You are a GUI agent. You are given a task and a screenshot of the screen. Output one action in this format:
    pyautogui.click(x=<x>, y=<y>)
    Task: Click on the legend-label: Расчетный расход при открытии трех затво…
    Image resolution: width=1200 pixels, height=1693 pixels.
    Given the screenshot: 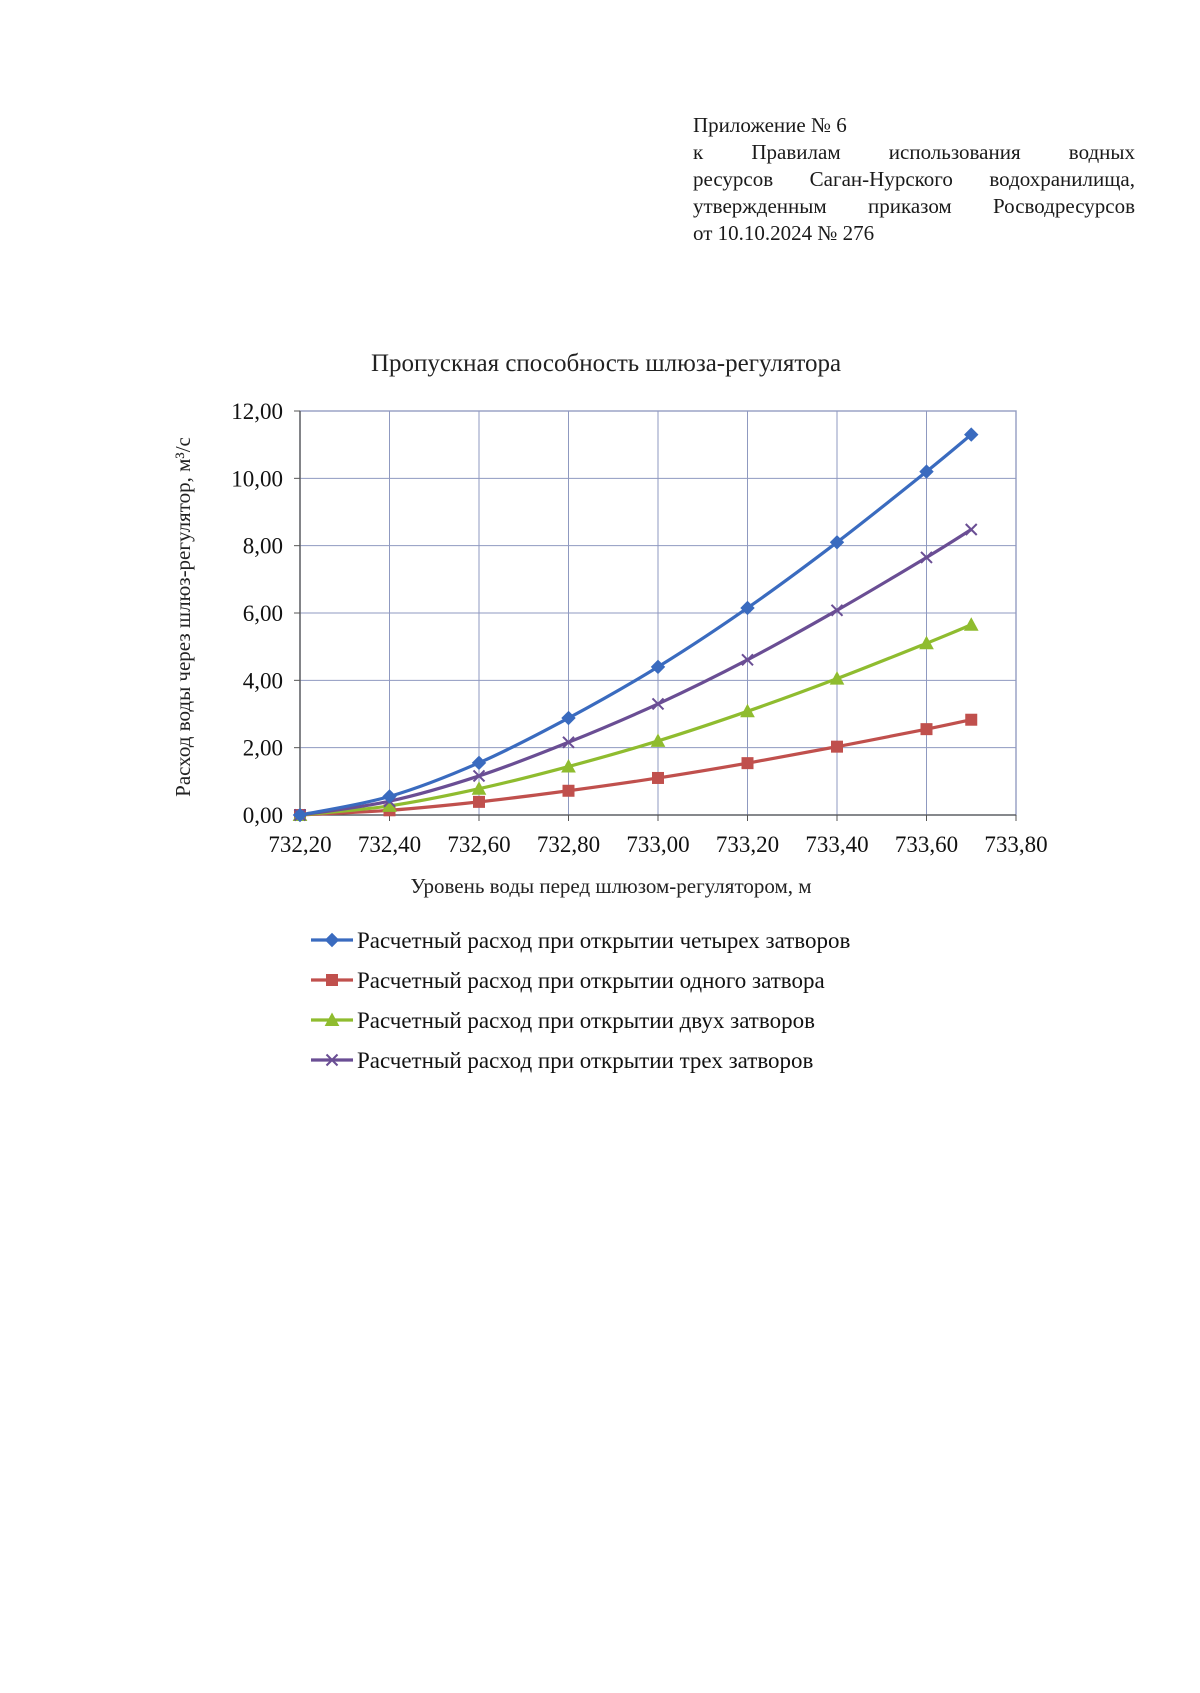 What is the action you would take?
    pyautogui.click(x=585, y=1060)
    